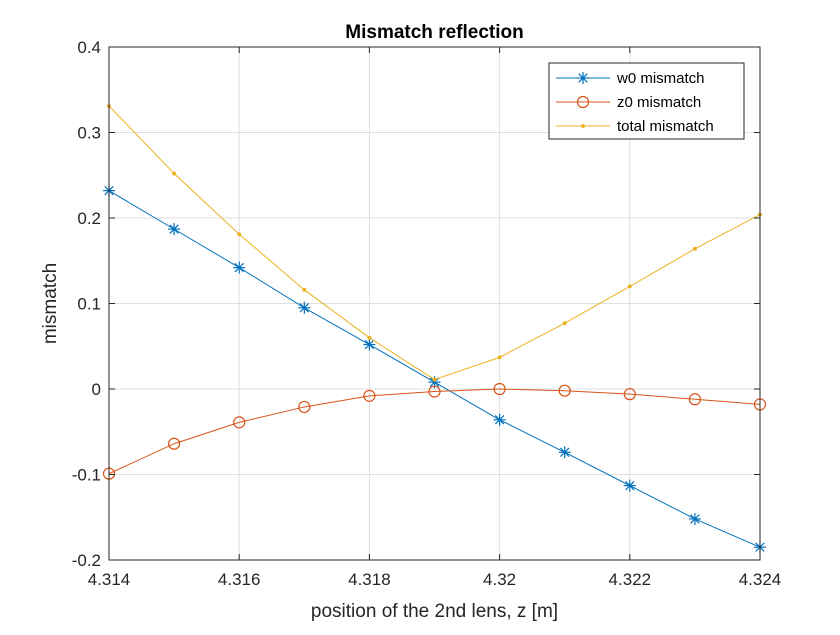 This screenshot has height=635, width=840. Describe the element at coordinates (630, 579) in the screenshot. I see `x-tick-label: 4.322` at that location.